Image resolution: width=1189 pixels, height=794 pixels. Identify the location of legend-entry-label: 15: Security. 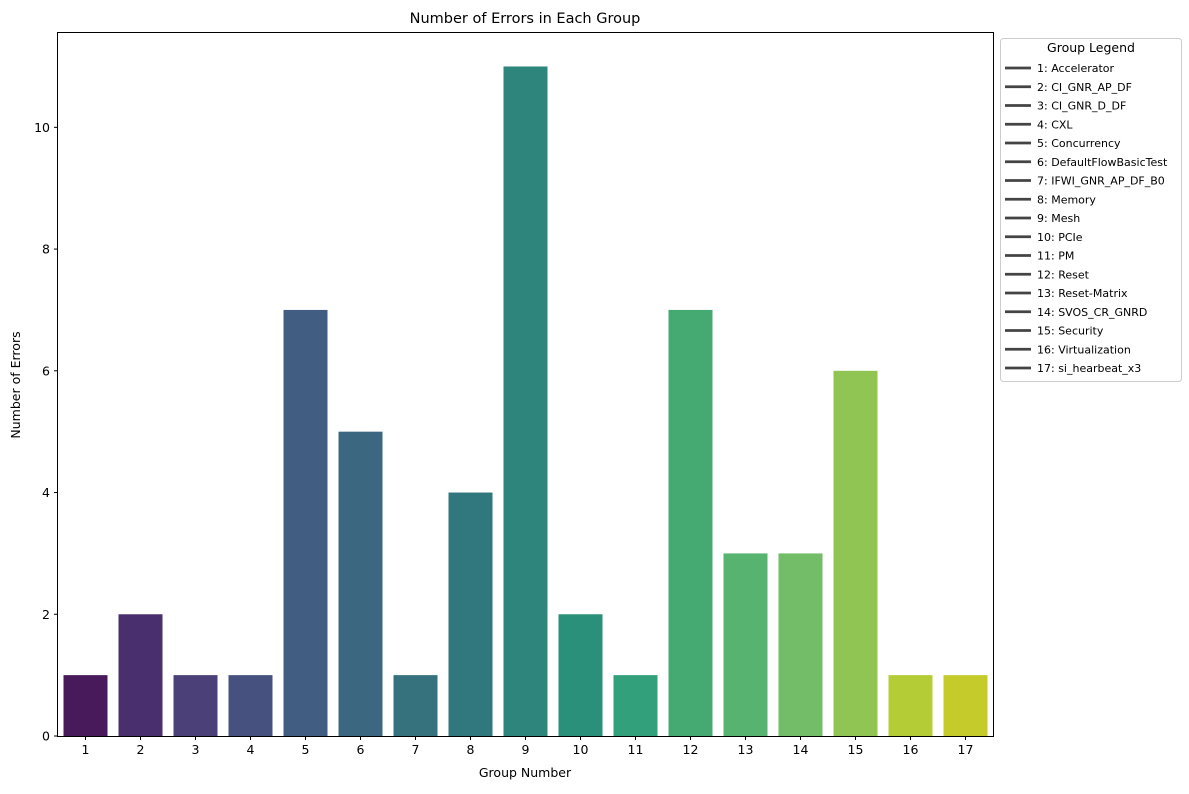
(1070, 331).